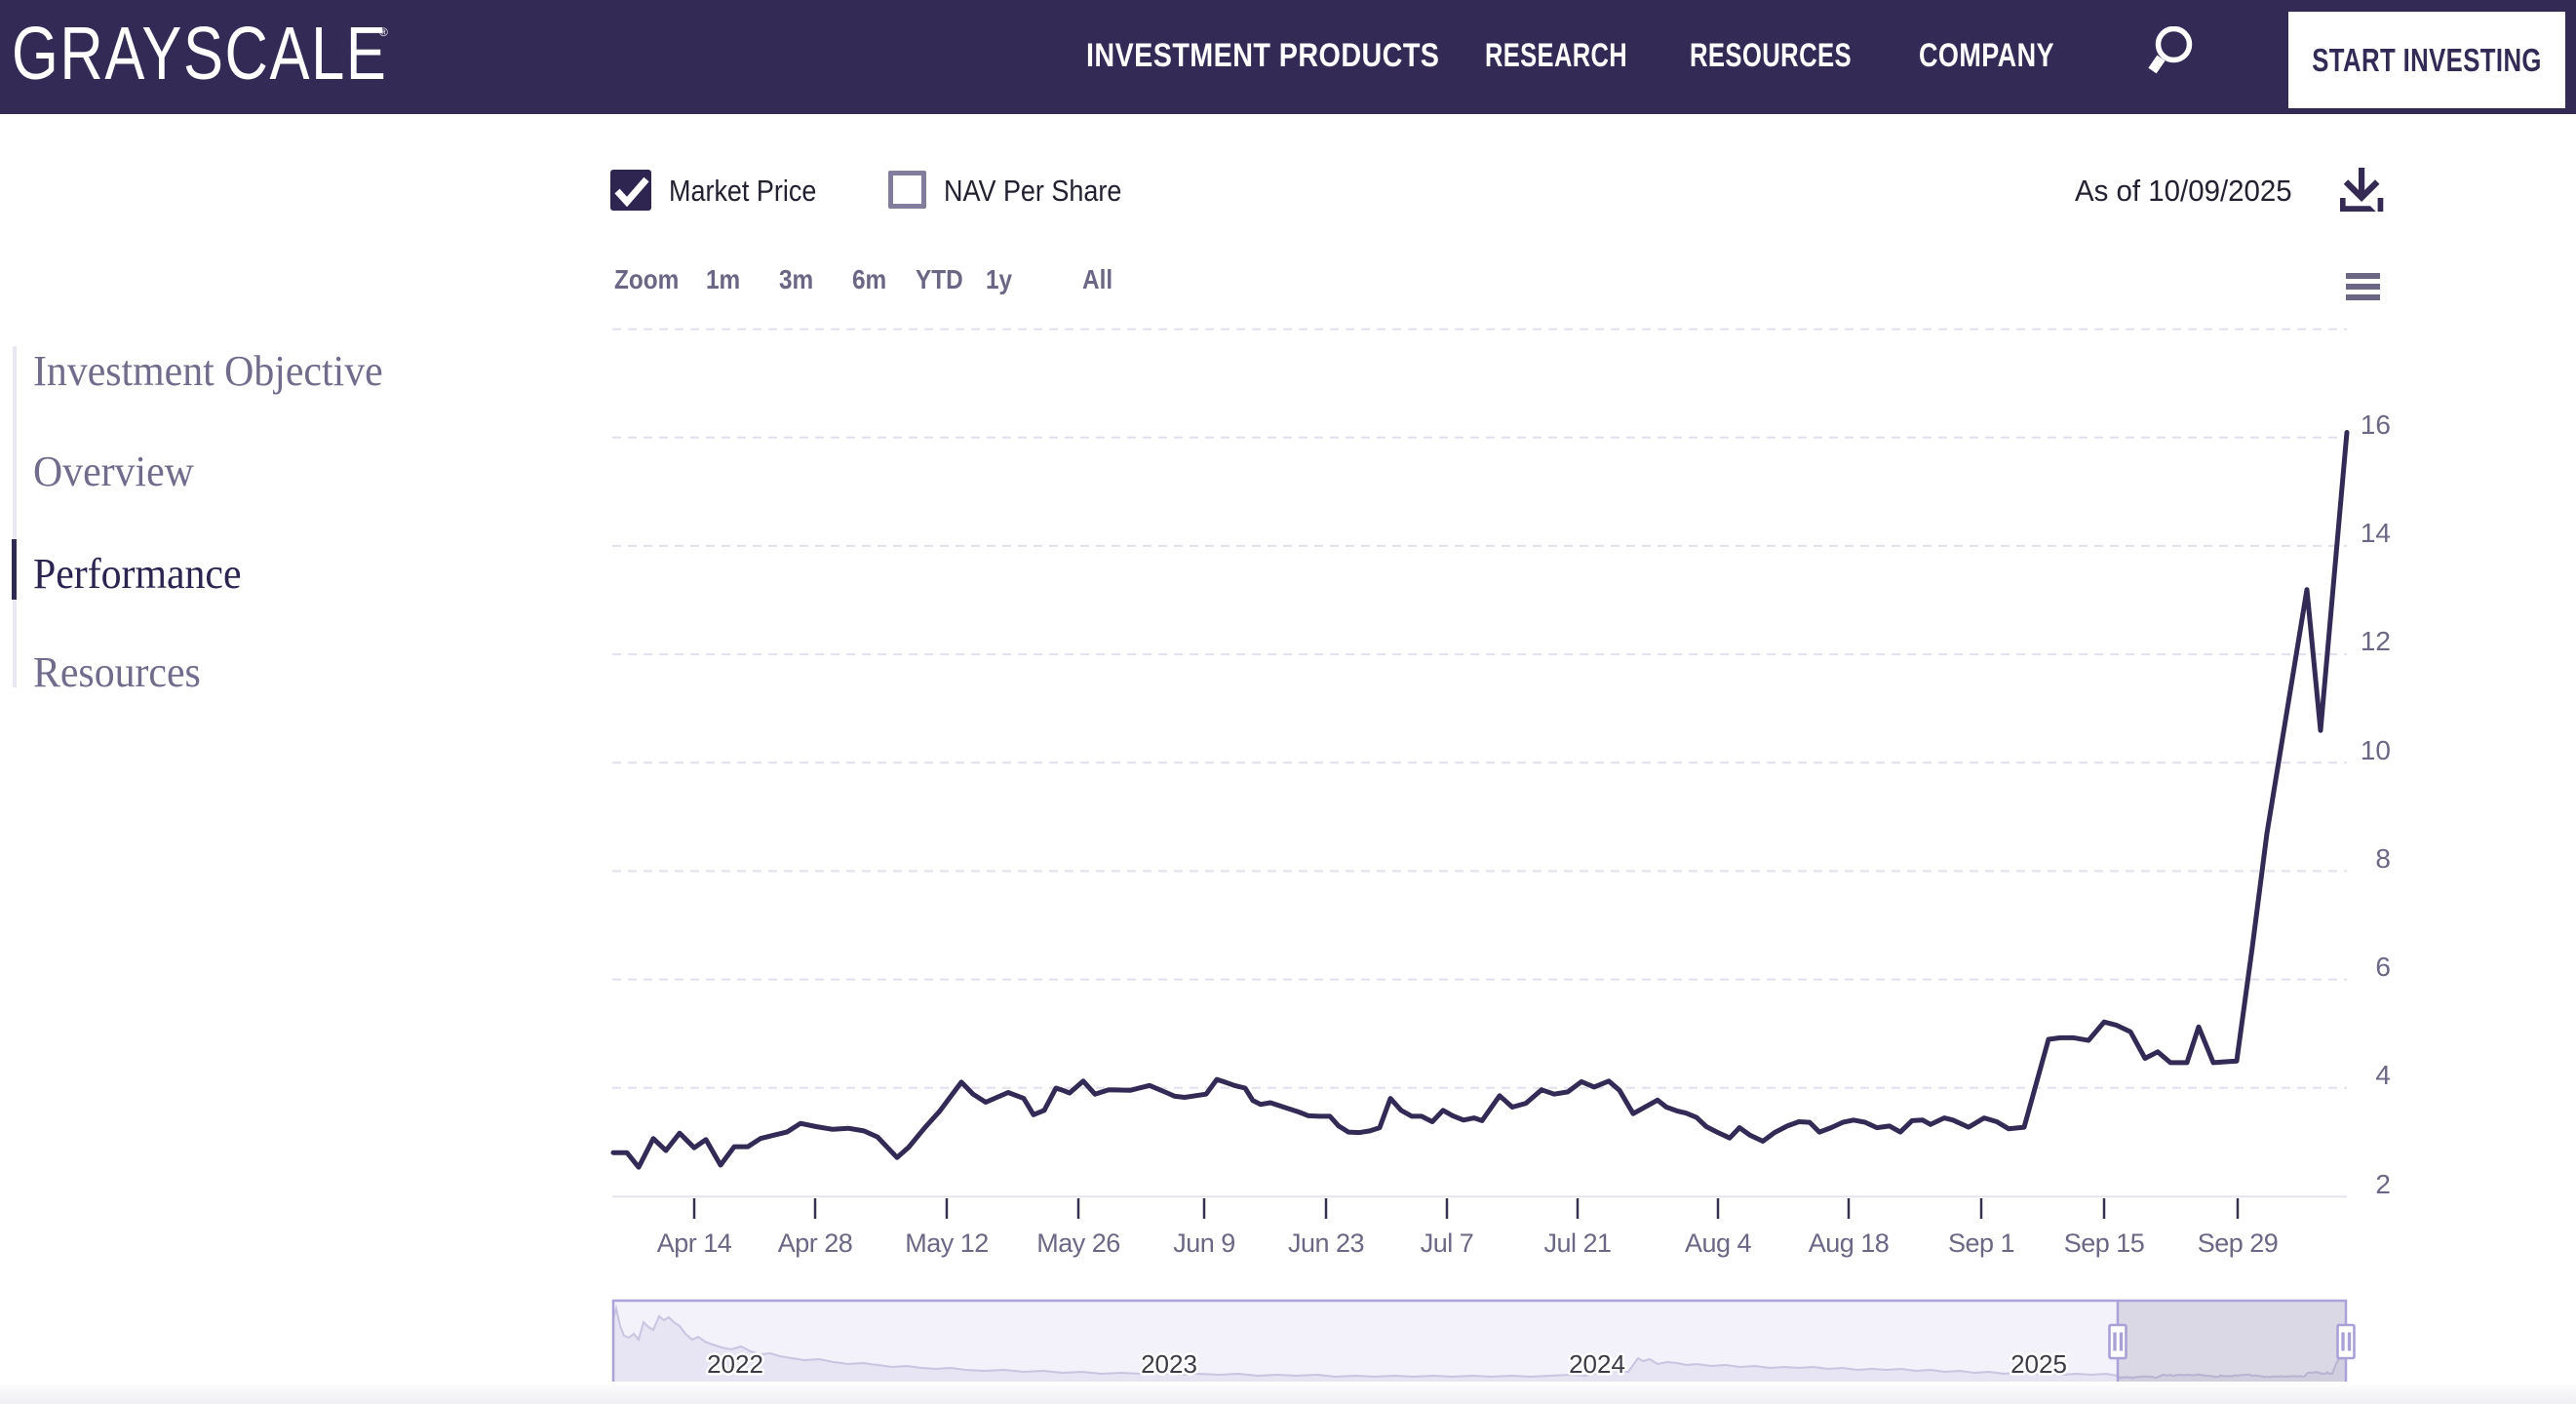 This screenshot has width=2576, height=1404. Describe the element at coordinates (2383, 858) in the screenshot. I see `svg-text: 8` at that location.